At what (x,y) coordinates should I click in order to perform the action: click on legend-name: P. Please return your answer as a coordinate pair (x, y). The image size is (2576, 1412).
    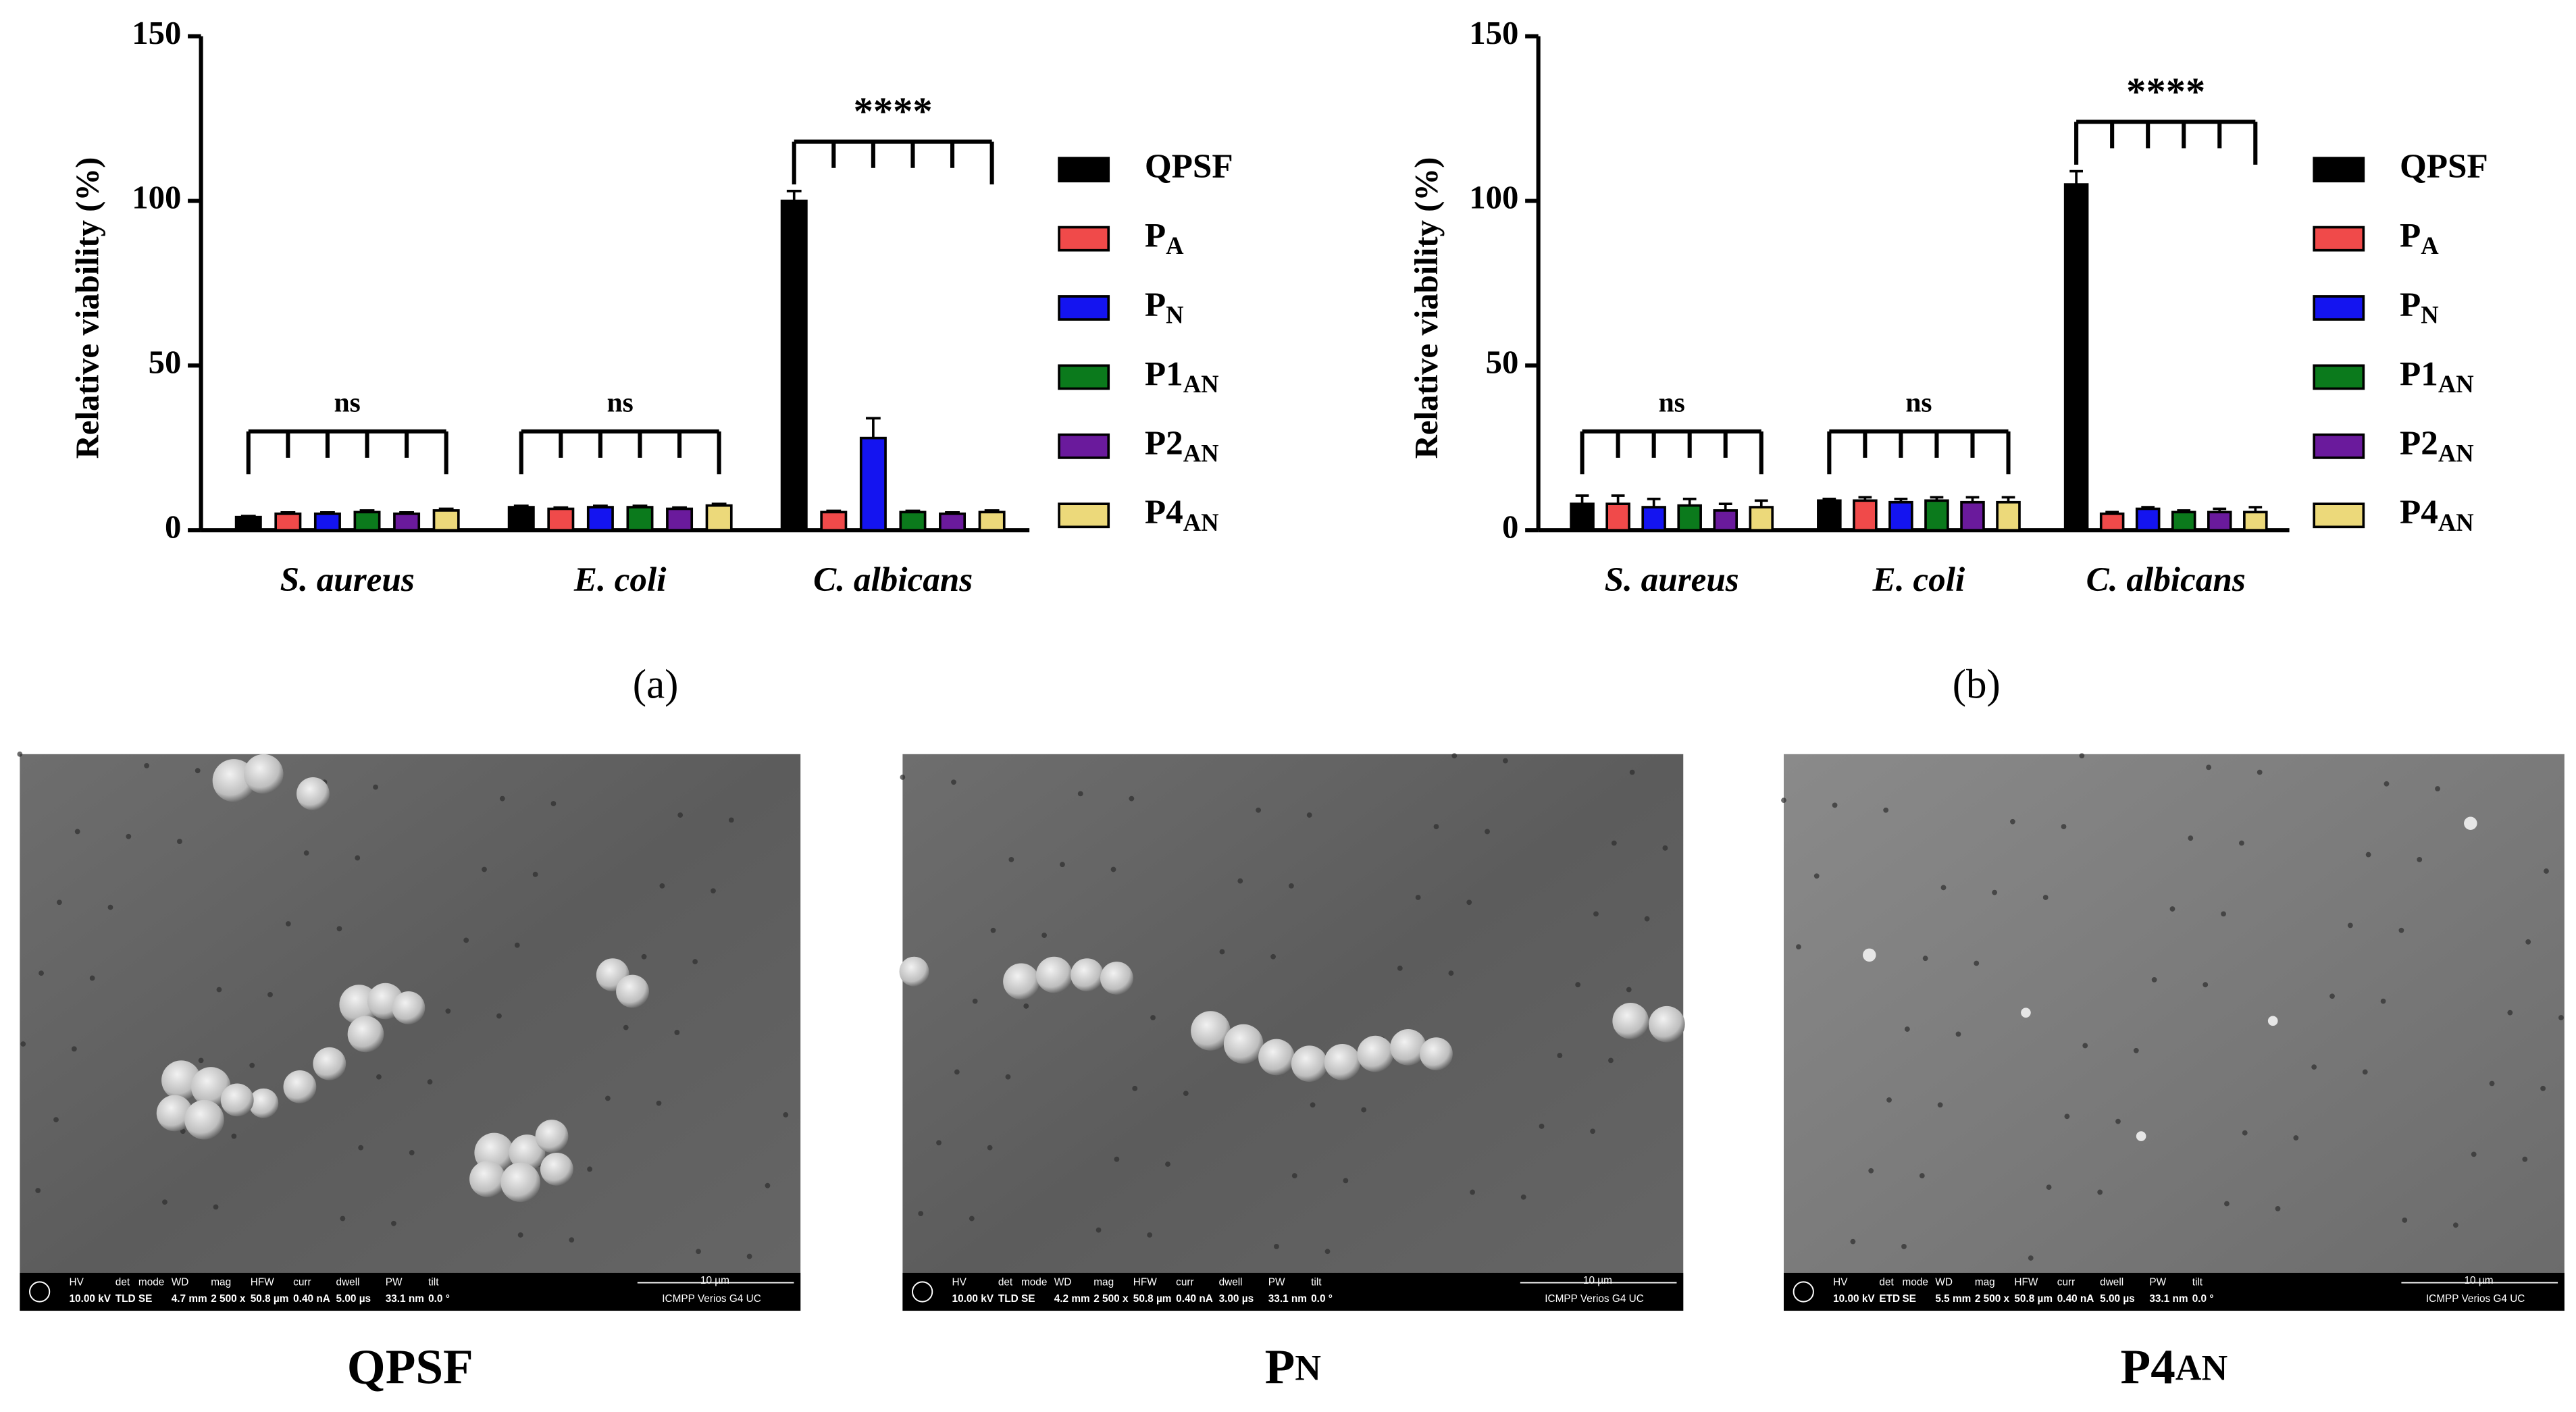
    Looking at the image, I should click on (1155, 305).